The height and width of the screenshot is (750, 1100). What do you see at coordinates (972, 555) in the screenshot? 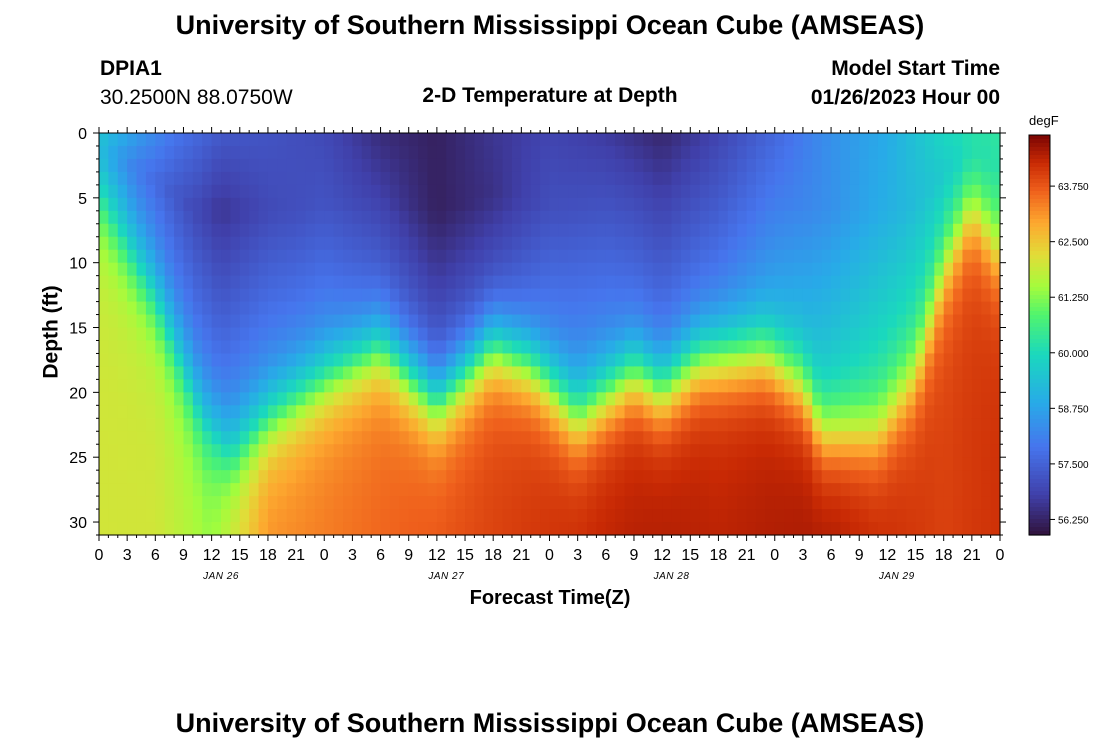
I see `x-tick-label: 21` at bounding box center [972, 555].